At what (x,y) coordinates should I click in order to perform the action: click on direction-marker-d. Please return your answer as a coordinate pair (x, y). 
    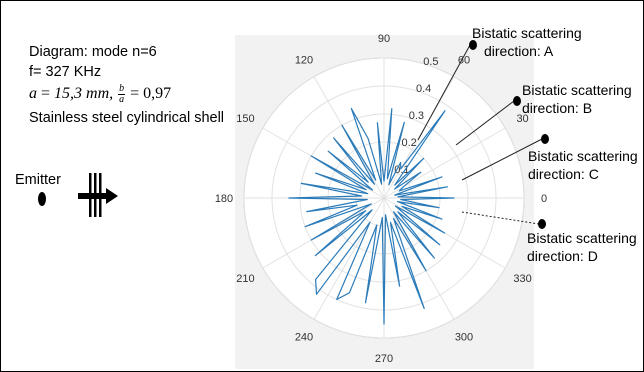
    Looking at the image, I should click on (542, 224).